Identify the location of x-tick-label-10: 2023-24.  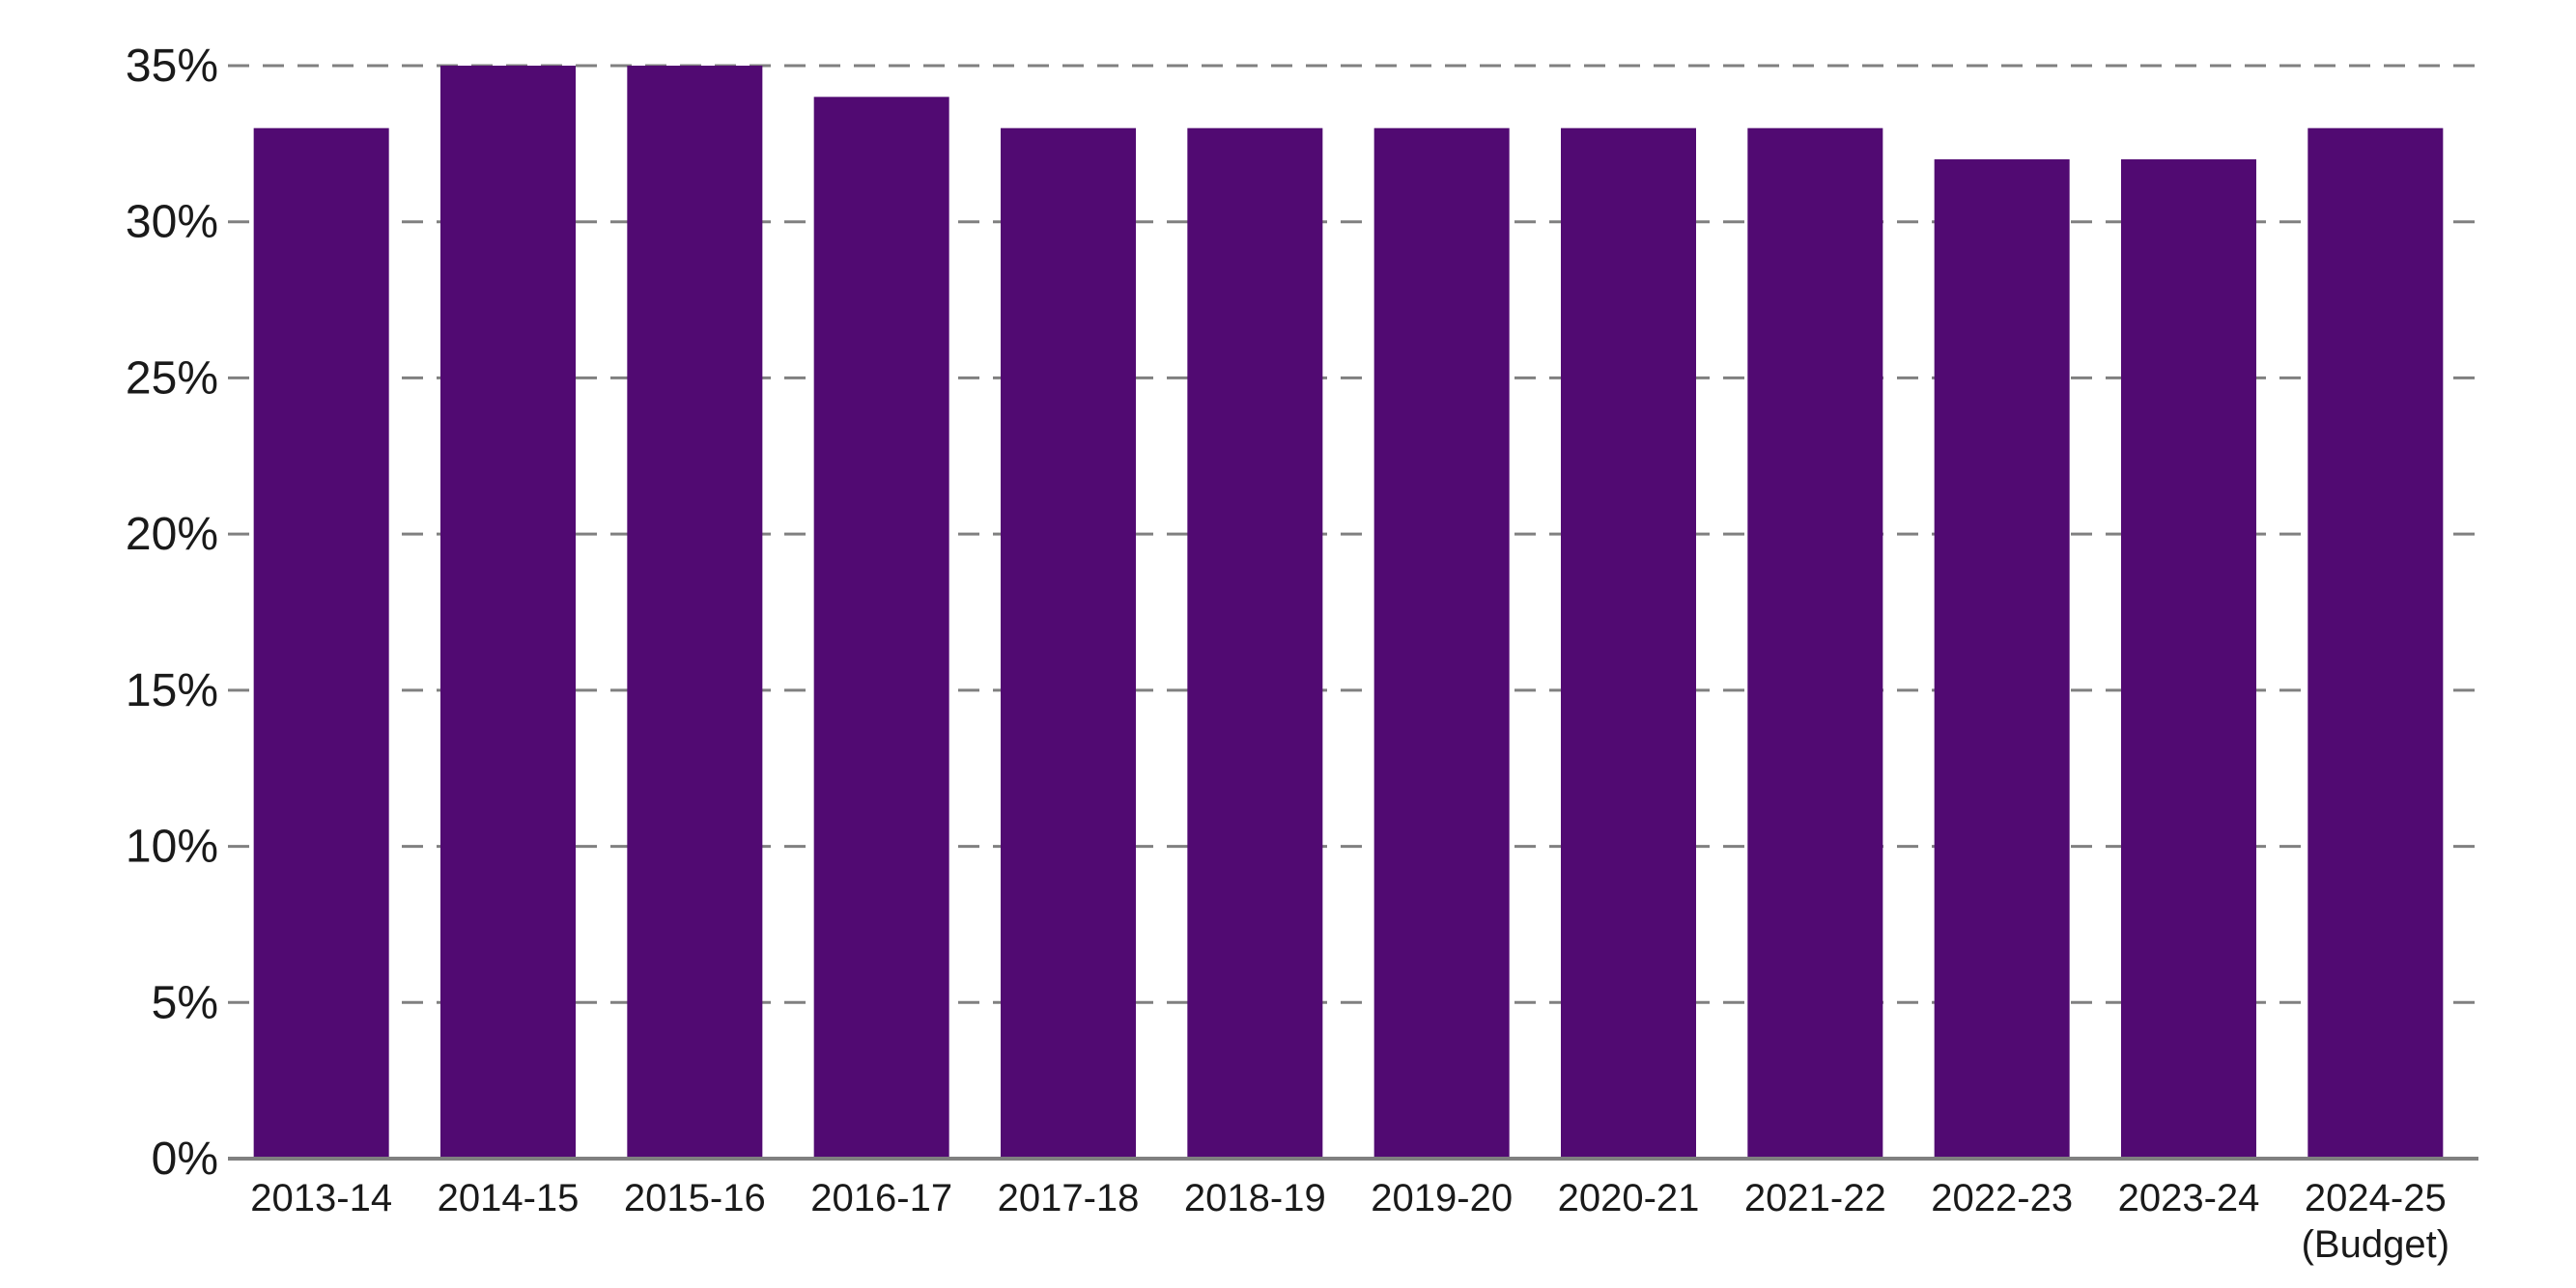
(2189, 1198).